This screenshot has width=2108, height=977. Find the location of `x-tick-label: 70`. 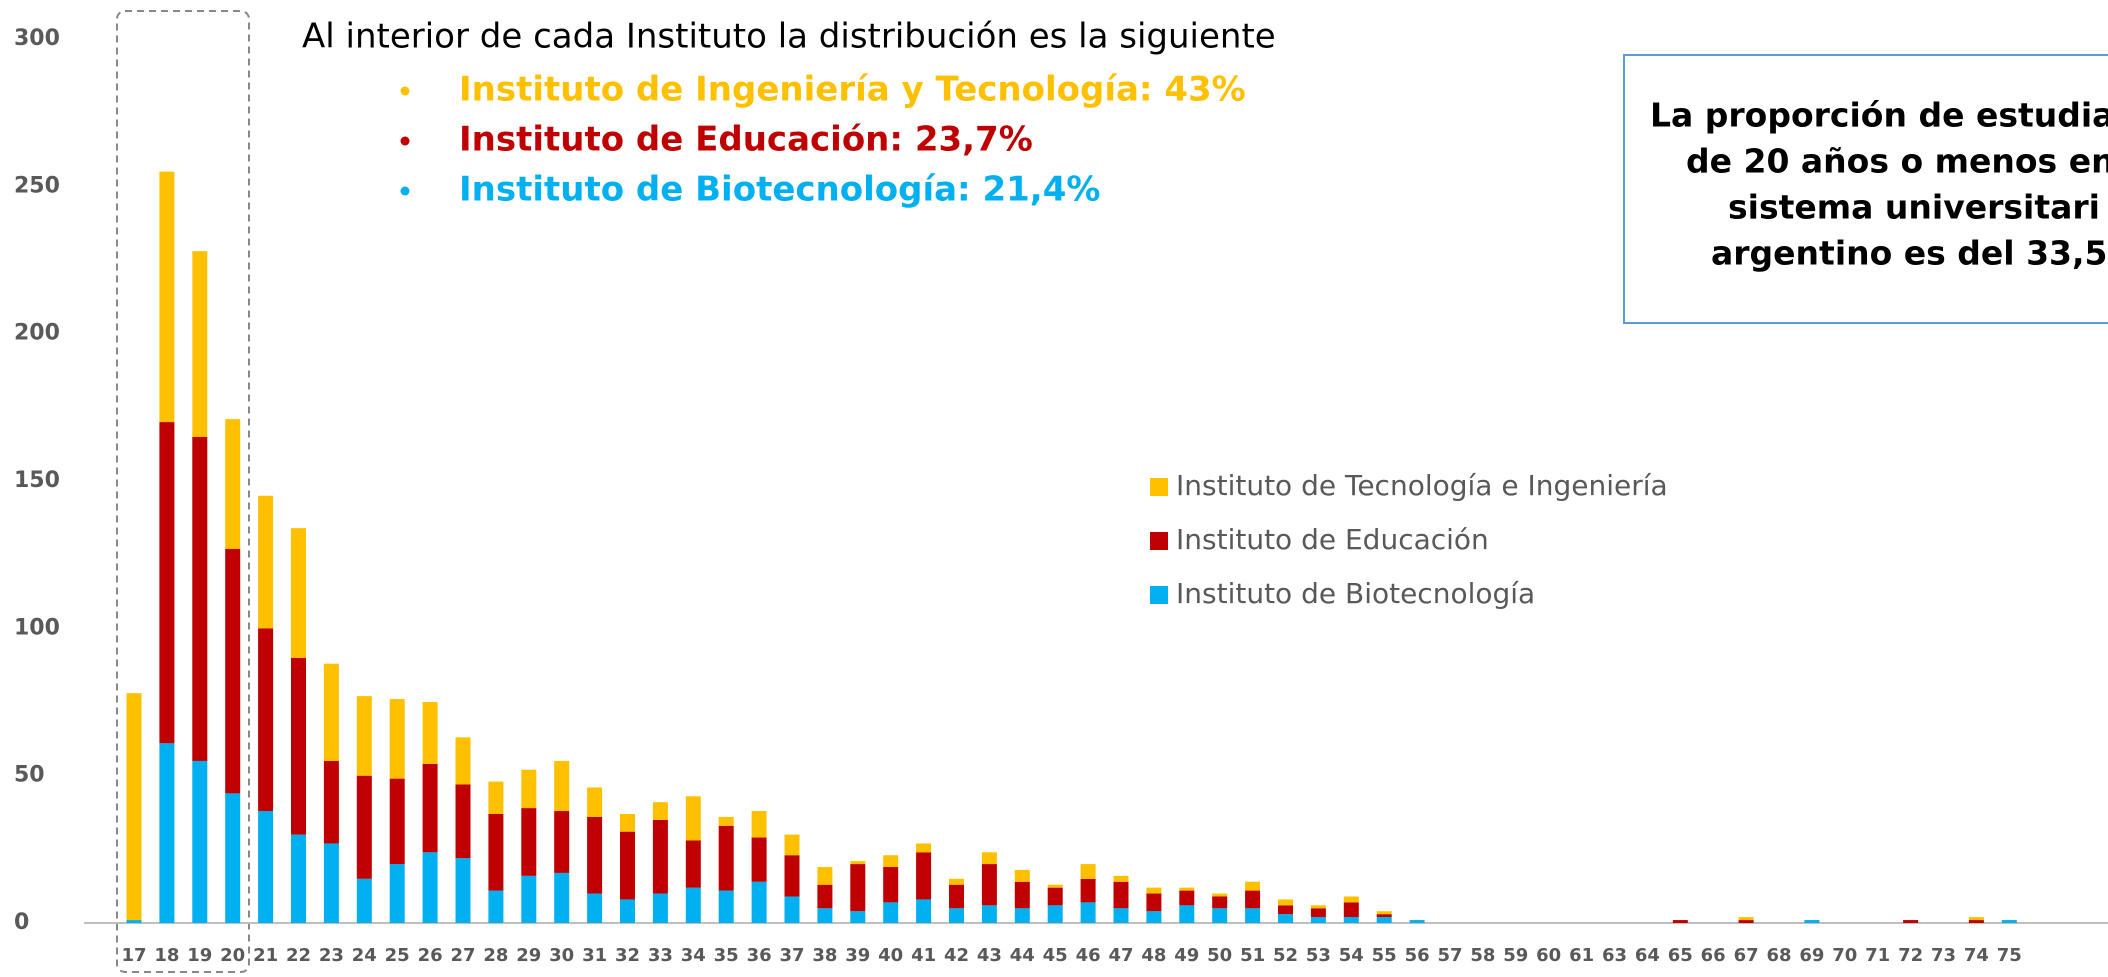

x-tick-label: 70 is located at coordinates (1844, 955).